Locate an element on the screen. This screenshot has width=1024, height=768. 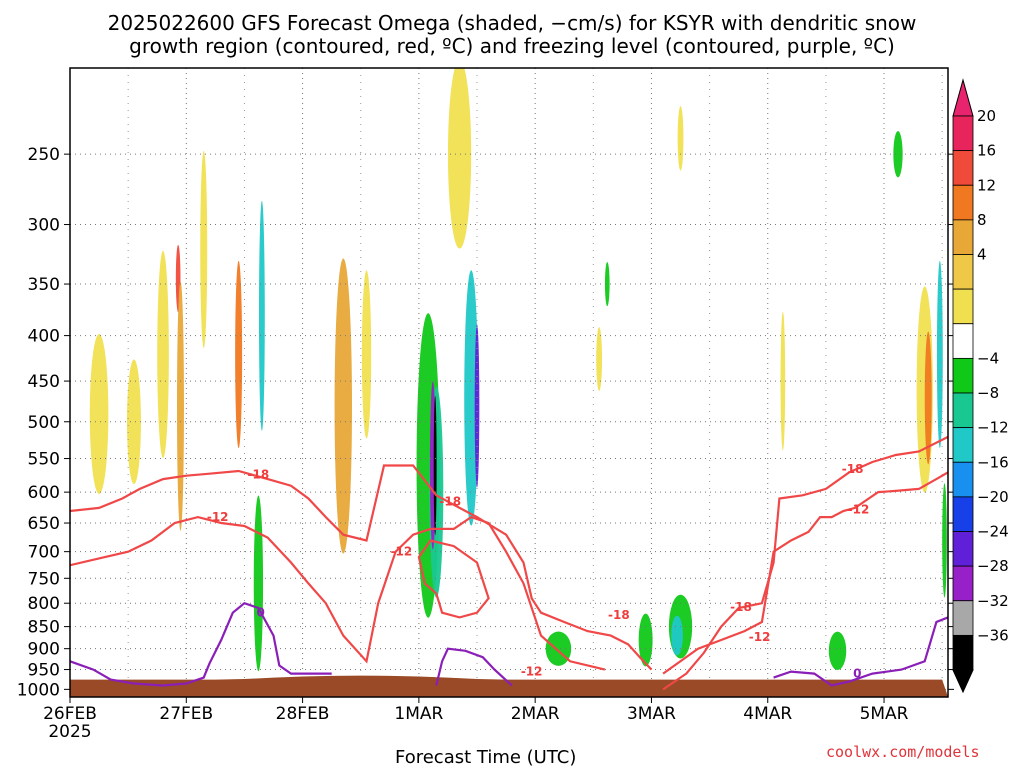
y-tick-label-950: 950 is located at coordinates (44, 671).